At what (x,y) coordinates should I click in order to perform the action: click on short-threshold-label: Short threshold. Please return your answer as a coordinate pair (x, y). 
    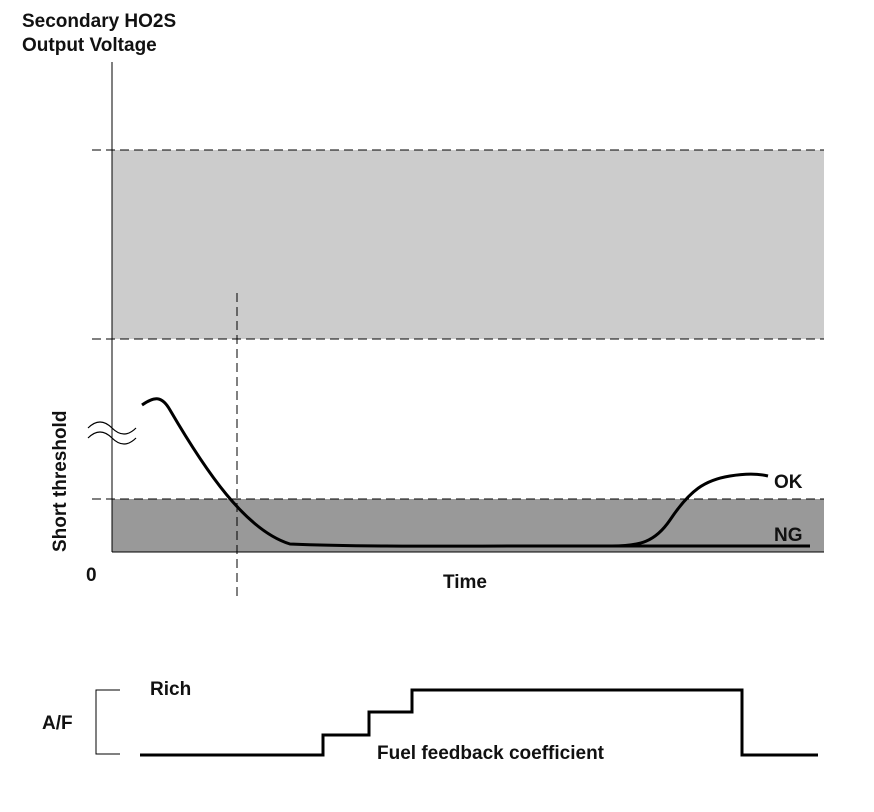
    Looking at the image, I should click on (60, 481).